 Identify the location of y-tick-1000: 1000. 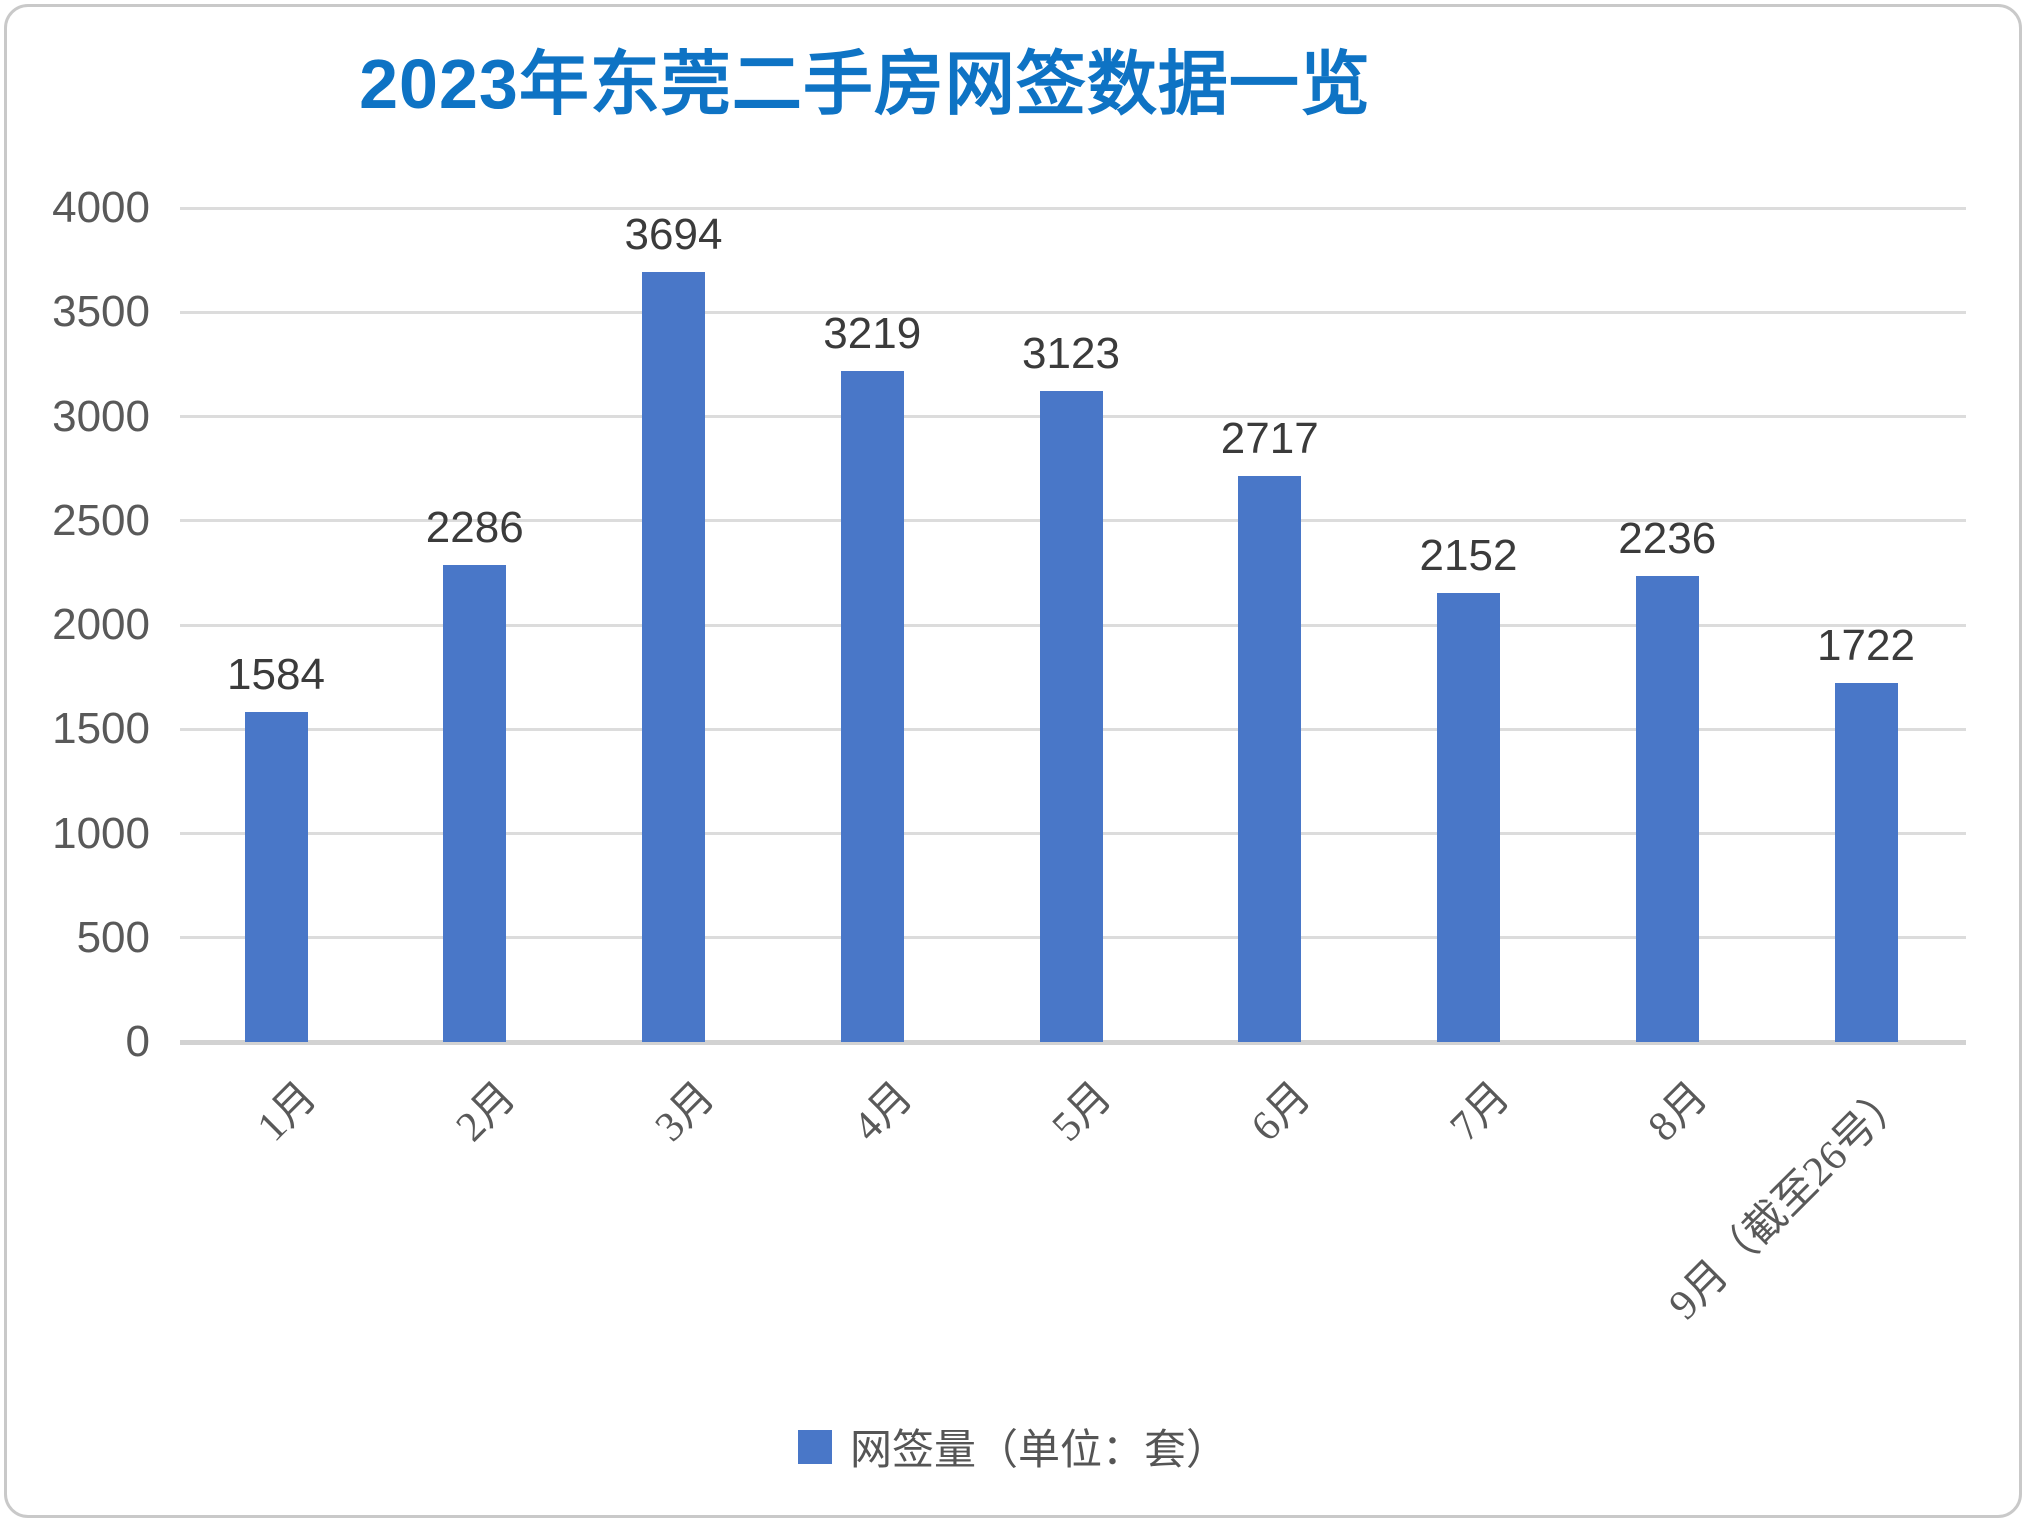
(101, 833).